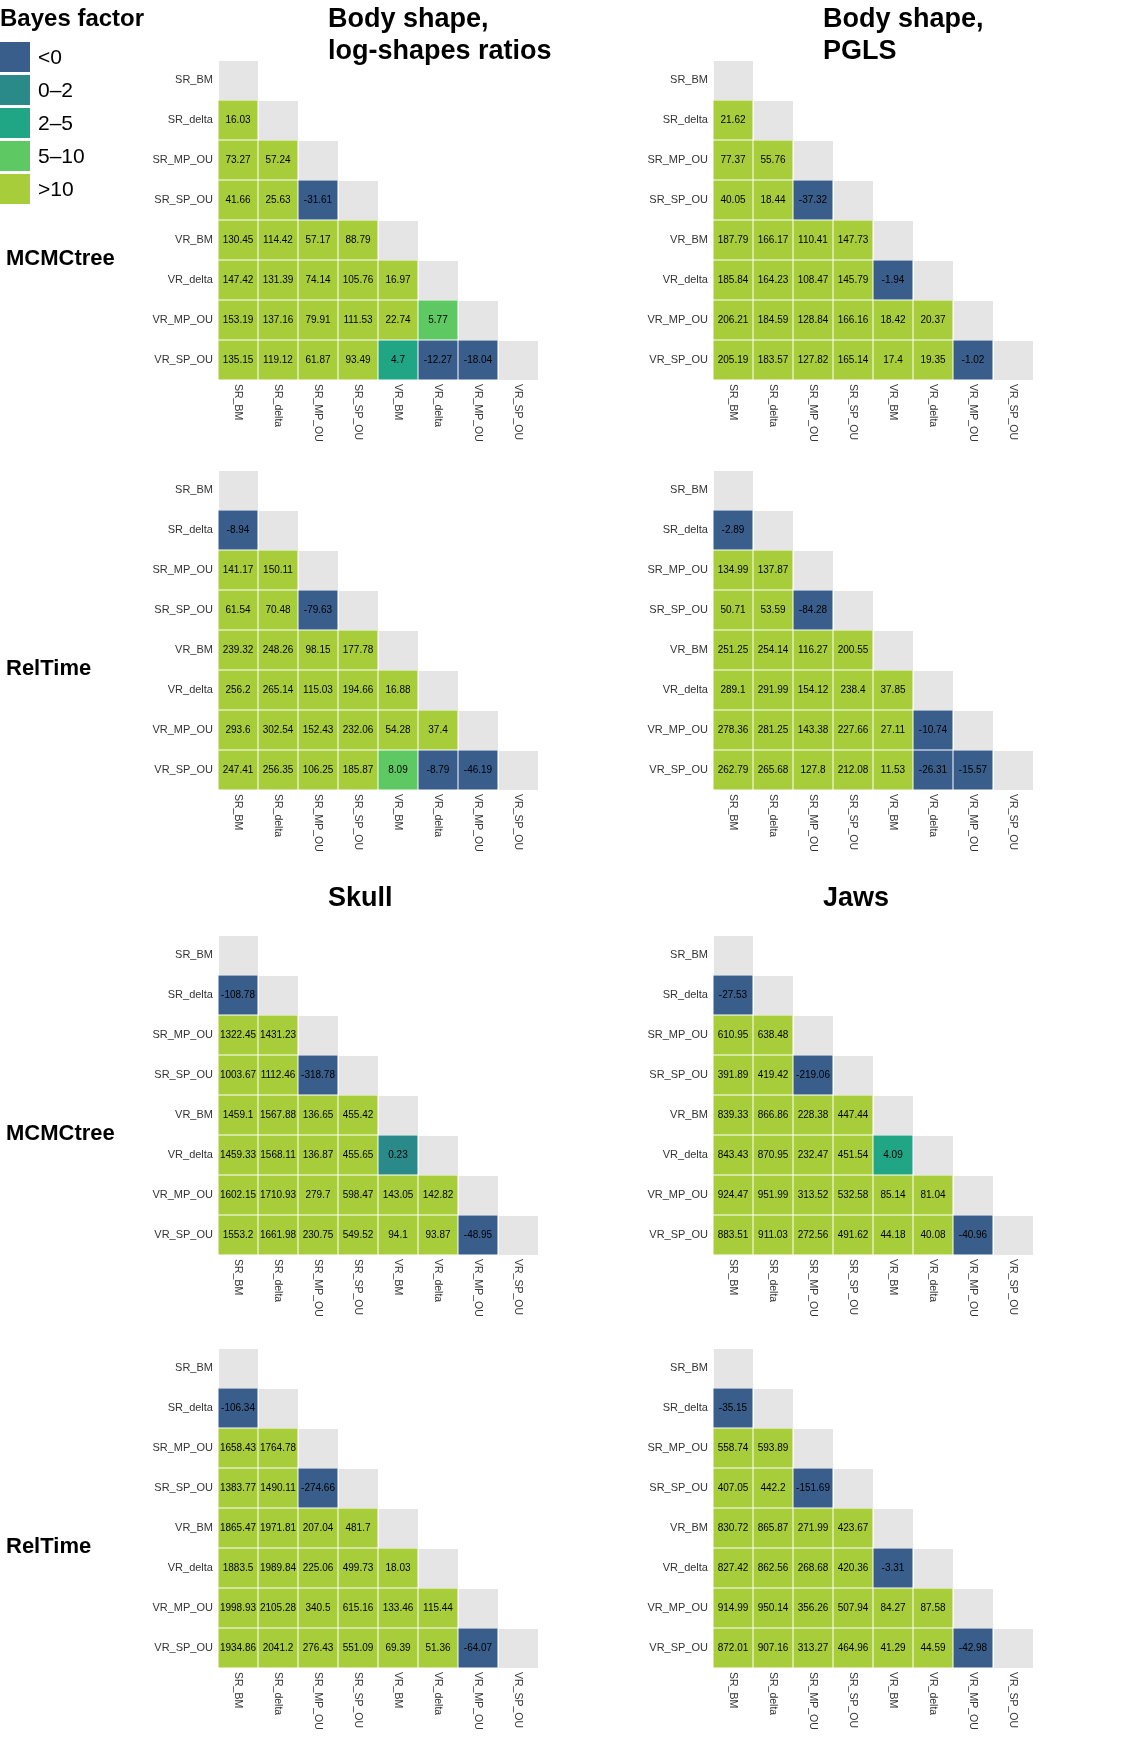 This screenshot has height=1742, width=1125. What do you see at coordinates (398, 319) in the screenshot?
I see `data-label: 22.74` at bounding box center [398, 319].